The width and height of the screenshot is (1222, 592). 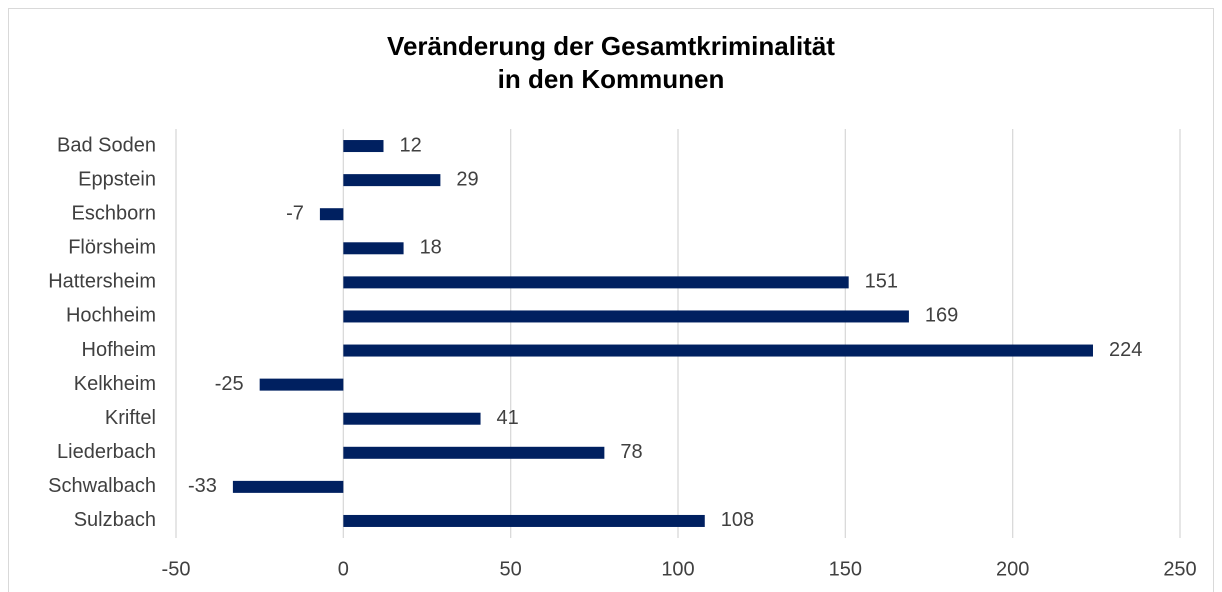 What do you see at coordinates (1125, 350) in the screenshot?
I see `data-label: 224` at bounding box center [1125, 350].